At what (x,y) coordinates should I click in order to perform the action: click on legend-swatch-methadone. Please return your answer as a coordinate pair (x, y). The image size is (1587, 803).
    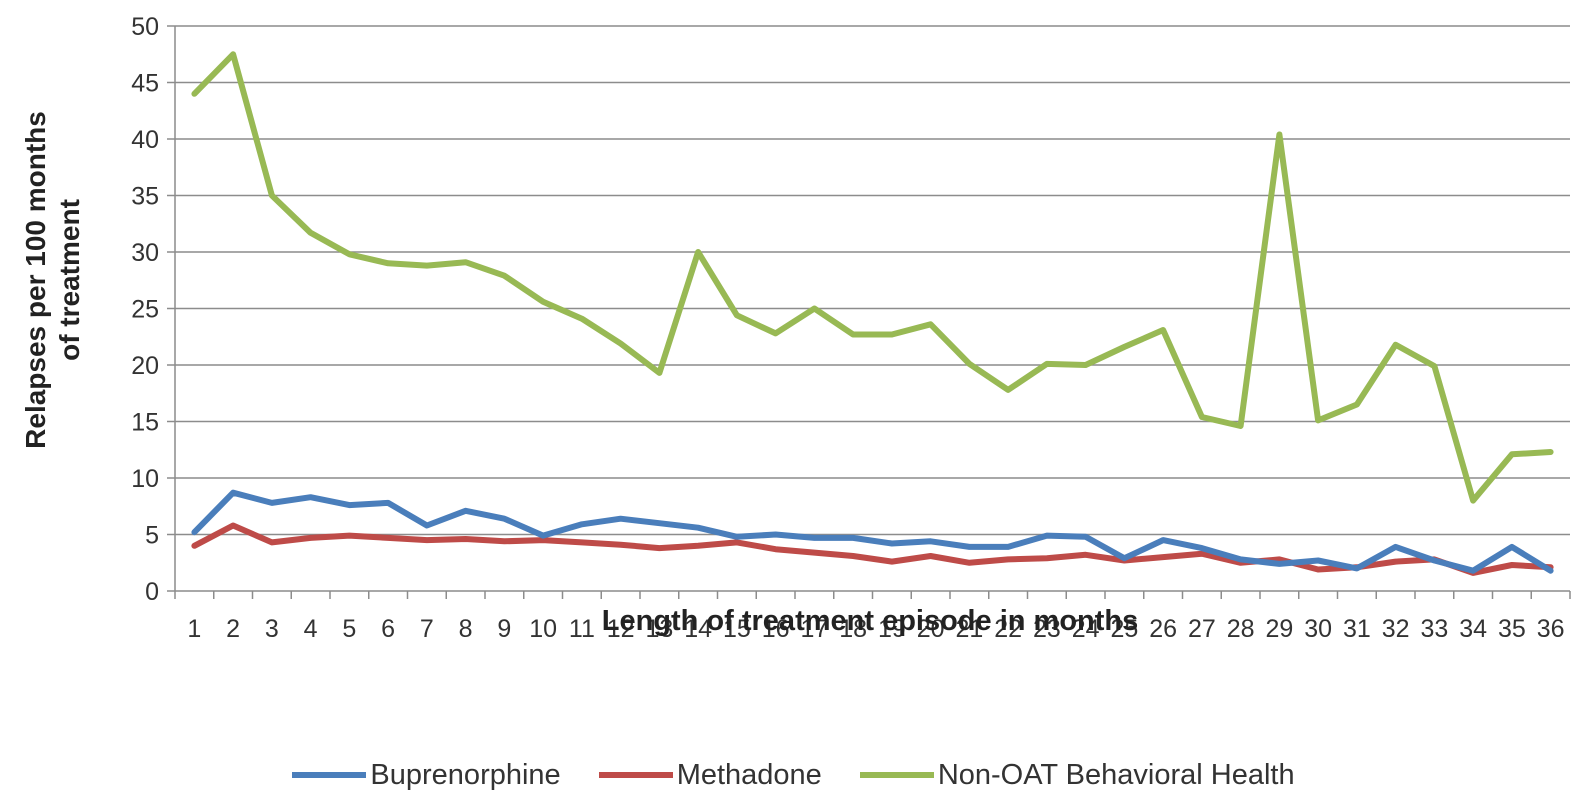
    Looking at the image, I should click on (635, 775).